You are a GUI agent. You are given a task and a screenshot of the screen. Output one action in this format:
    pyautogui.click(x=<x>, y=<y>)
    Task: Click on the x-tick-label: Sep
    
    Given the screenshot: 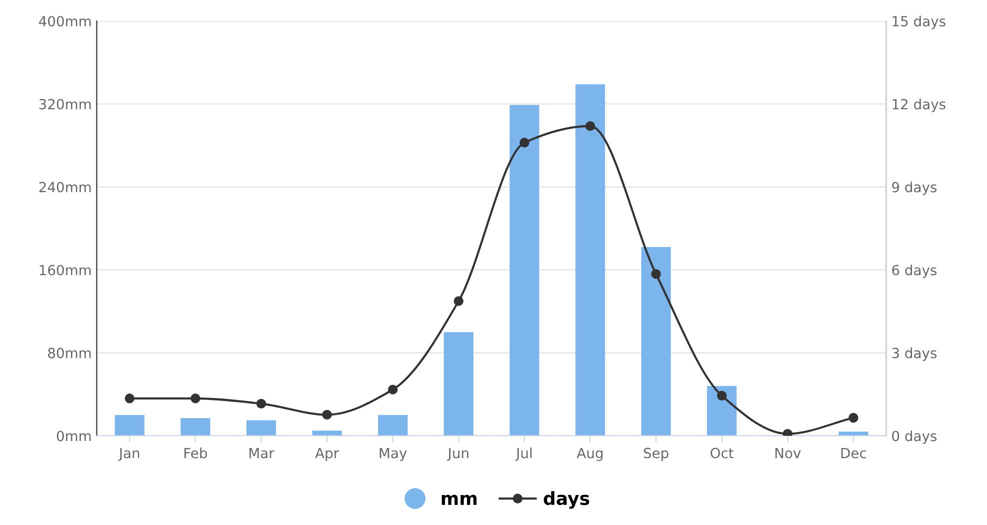 What is the action you would take?
    pyautogui.click(x=656, y=454)
    